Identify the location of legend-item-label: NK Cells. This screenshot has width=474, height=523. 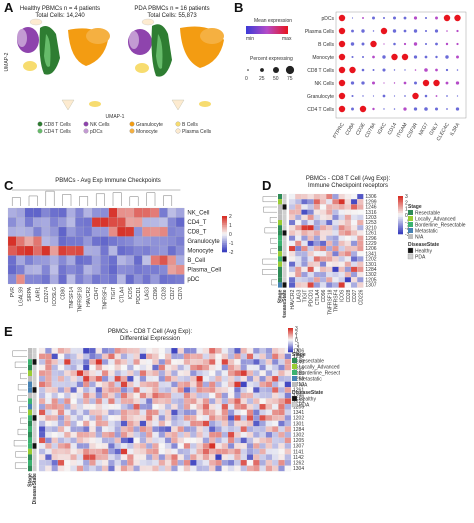
(100, 125).